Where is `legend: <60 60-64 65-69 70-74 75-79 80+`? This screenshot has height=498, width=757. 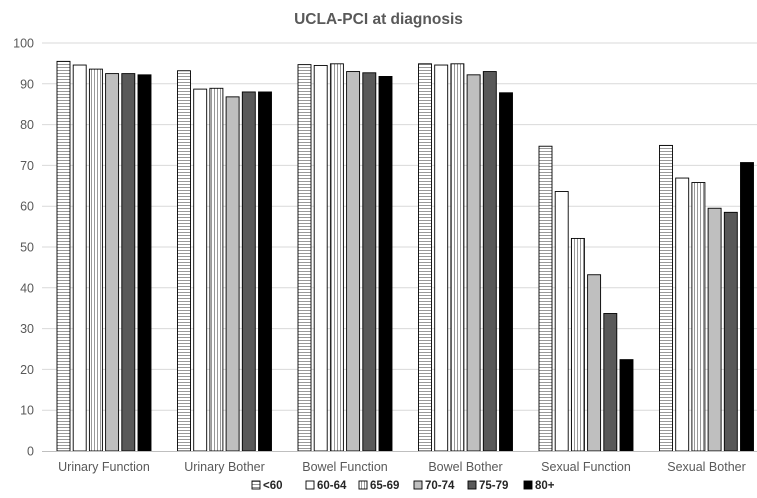
legend: <60 60-64 65-69 70-74 75-79 80+ is located at coordinates (403, 486).